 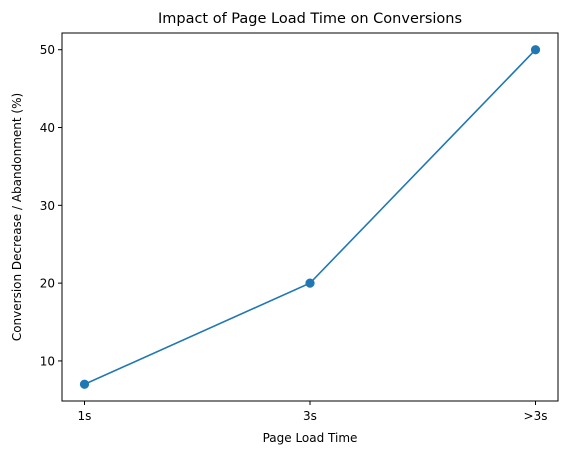 I want to click on y-tick-label: 30, so click(x=47, y=206).